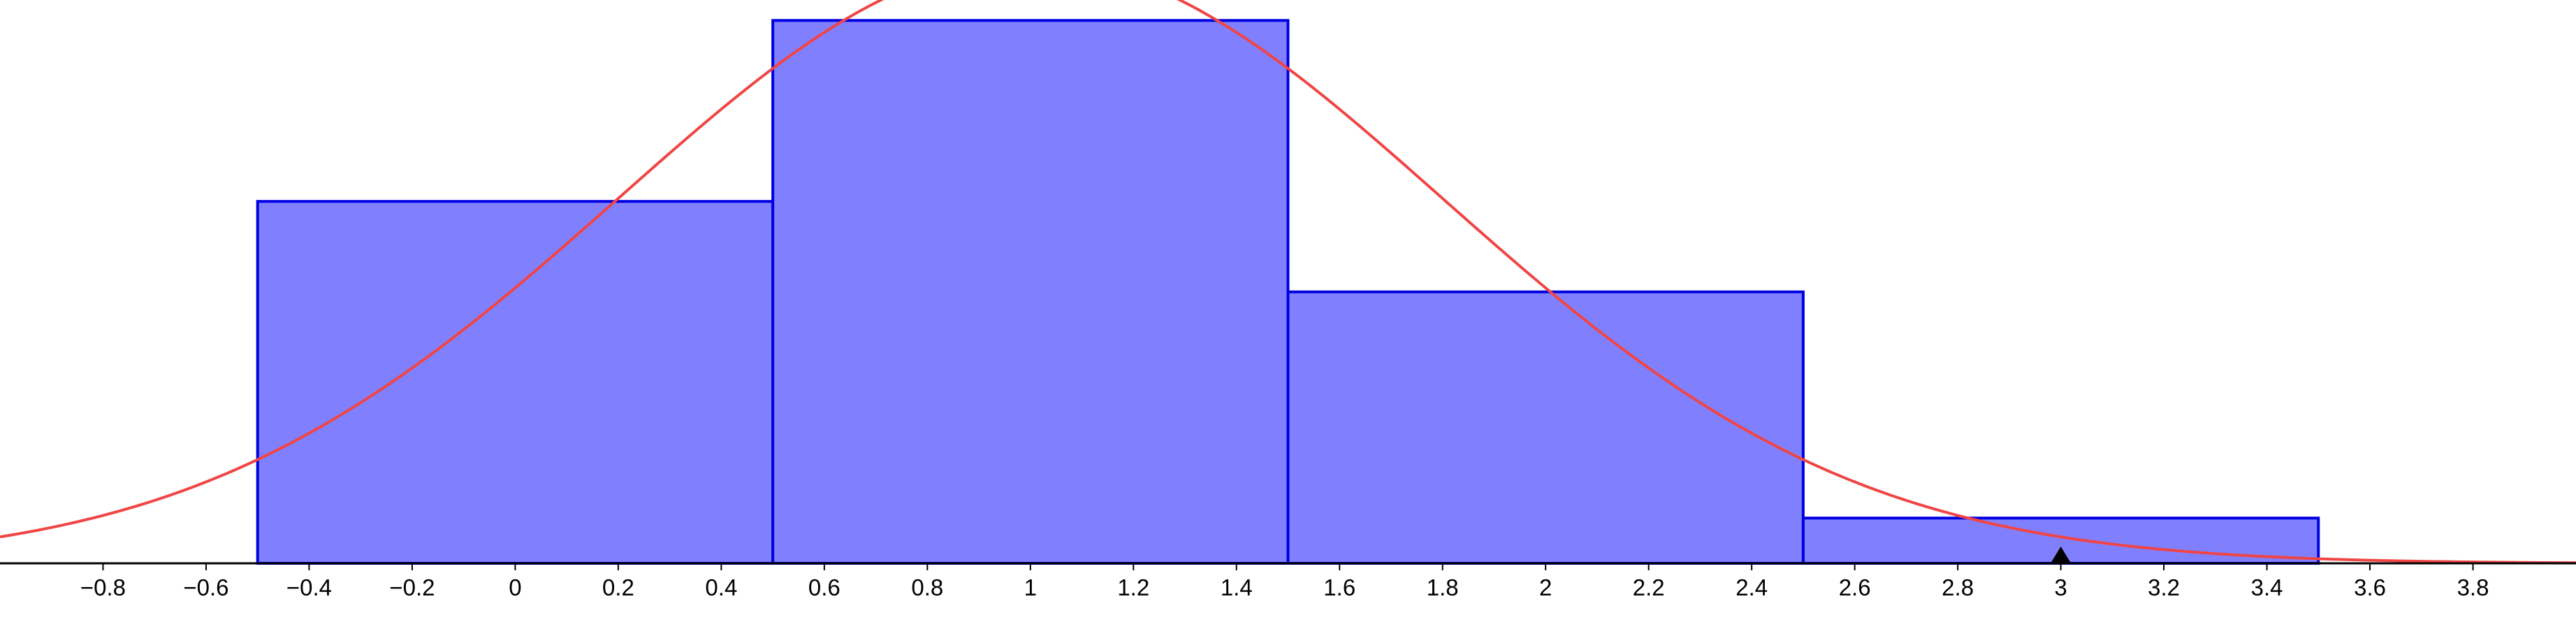 This screenshot has height=629, width=2576. What do you see at coordinates (1339, 587) in the screenshot?
I see `x-tick-label: 1.6` at bounding box center [1339, 587].